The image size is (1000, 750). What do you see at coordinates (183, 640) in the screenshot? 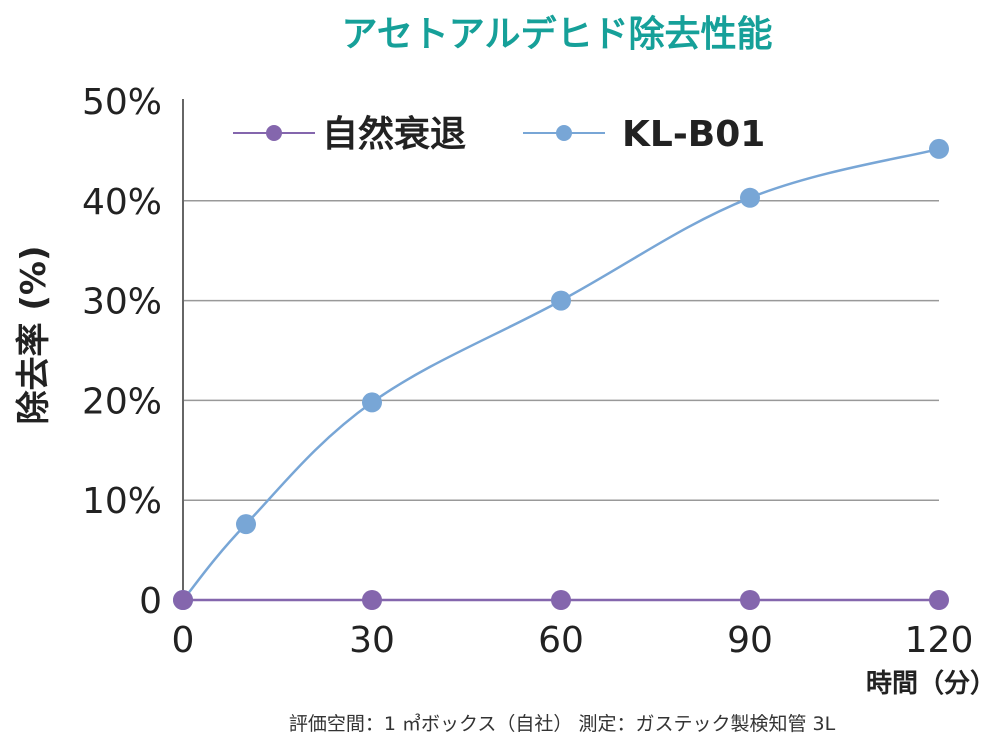
I see `x-tick-label: 0` at bounding box center [183, 640].